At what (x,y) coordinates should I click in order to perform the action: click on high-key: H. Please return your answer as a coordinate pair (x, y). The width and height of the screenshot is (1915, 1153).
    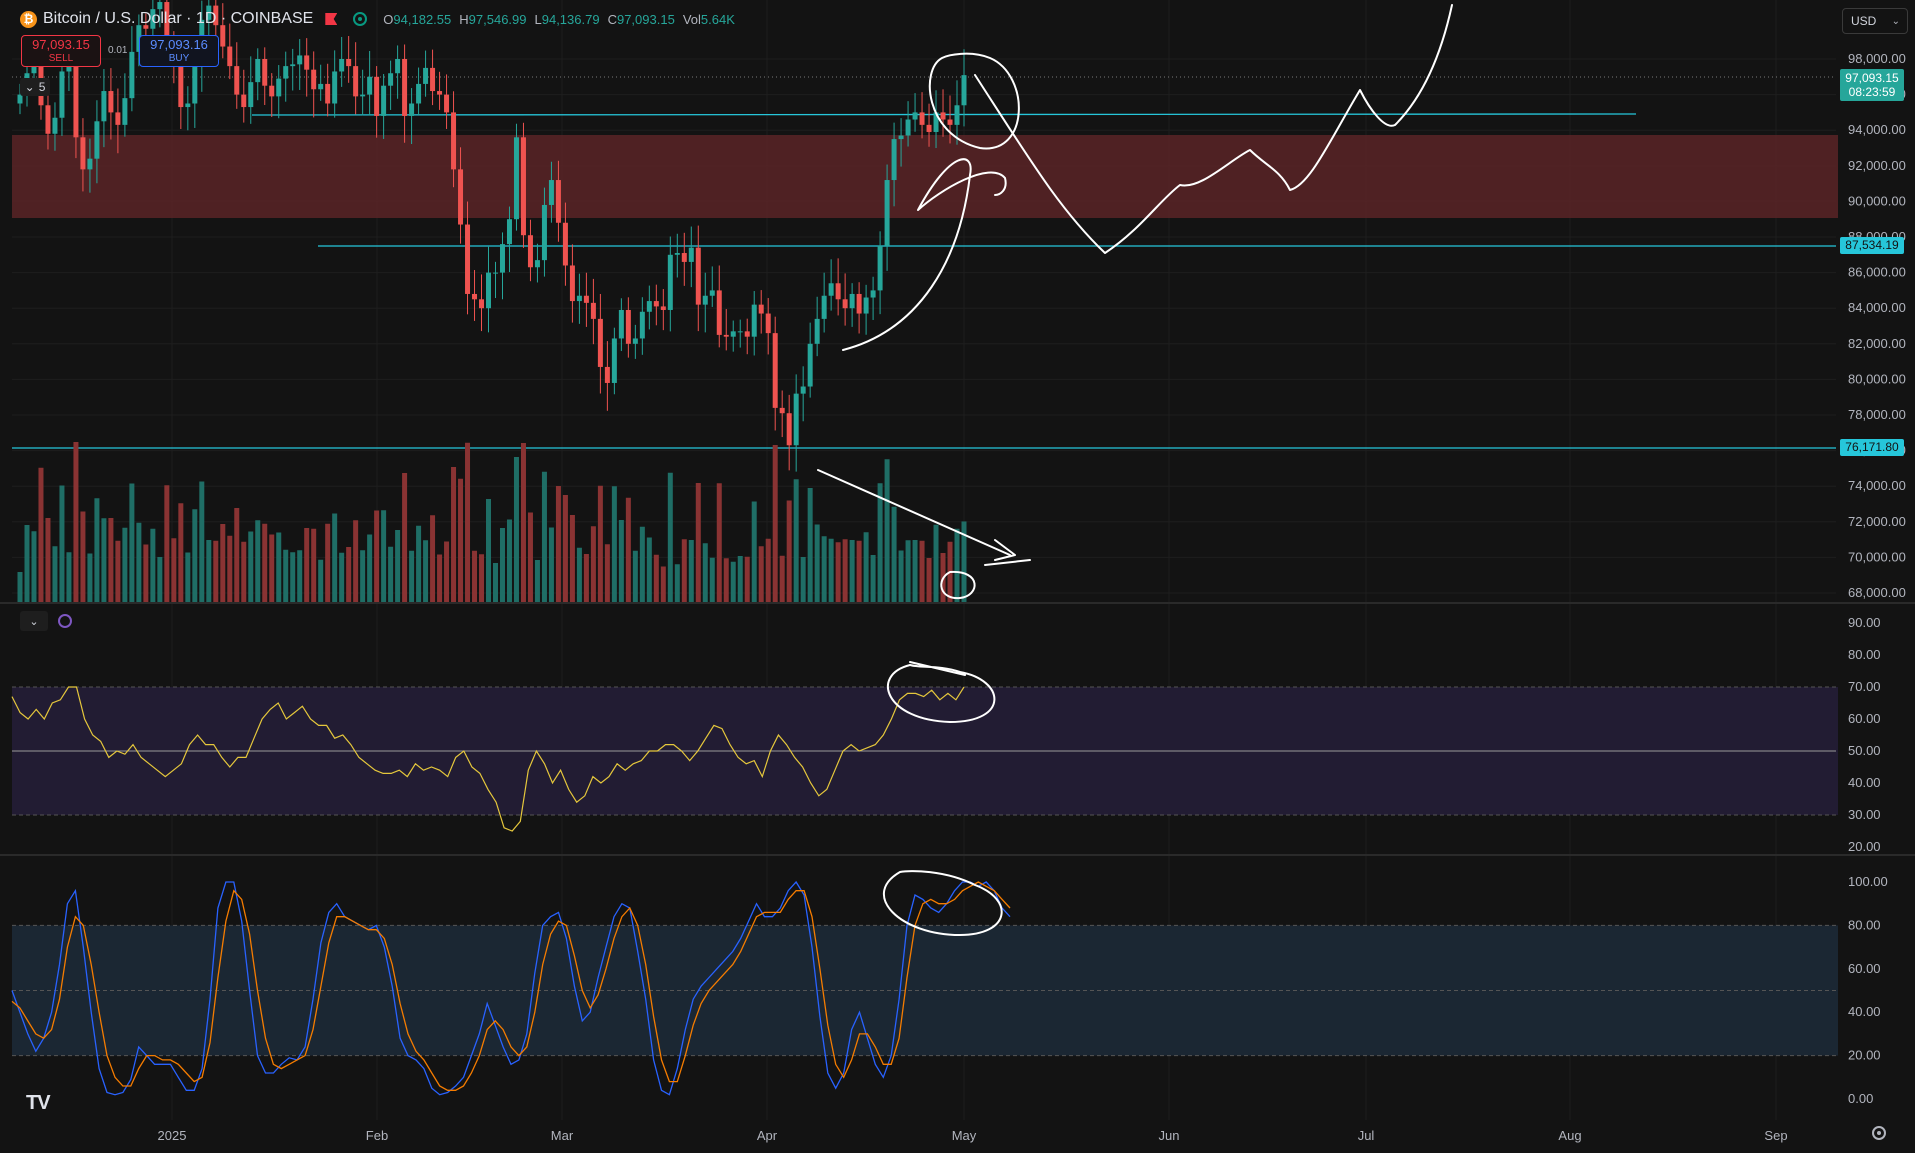
    Looking at the image, I should click on (464, 19).